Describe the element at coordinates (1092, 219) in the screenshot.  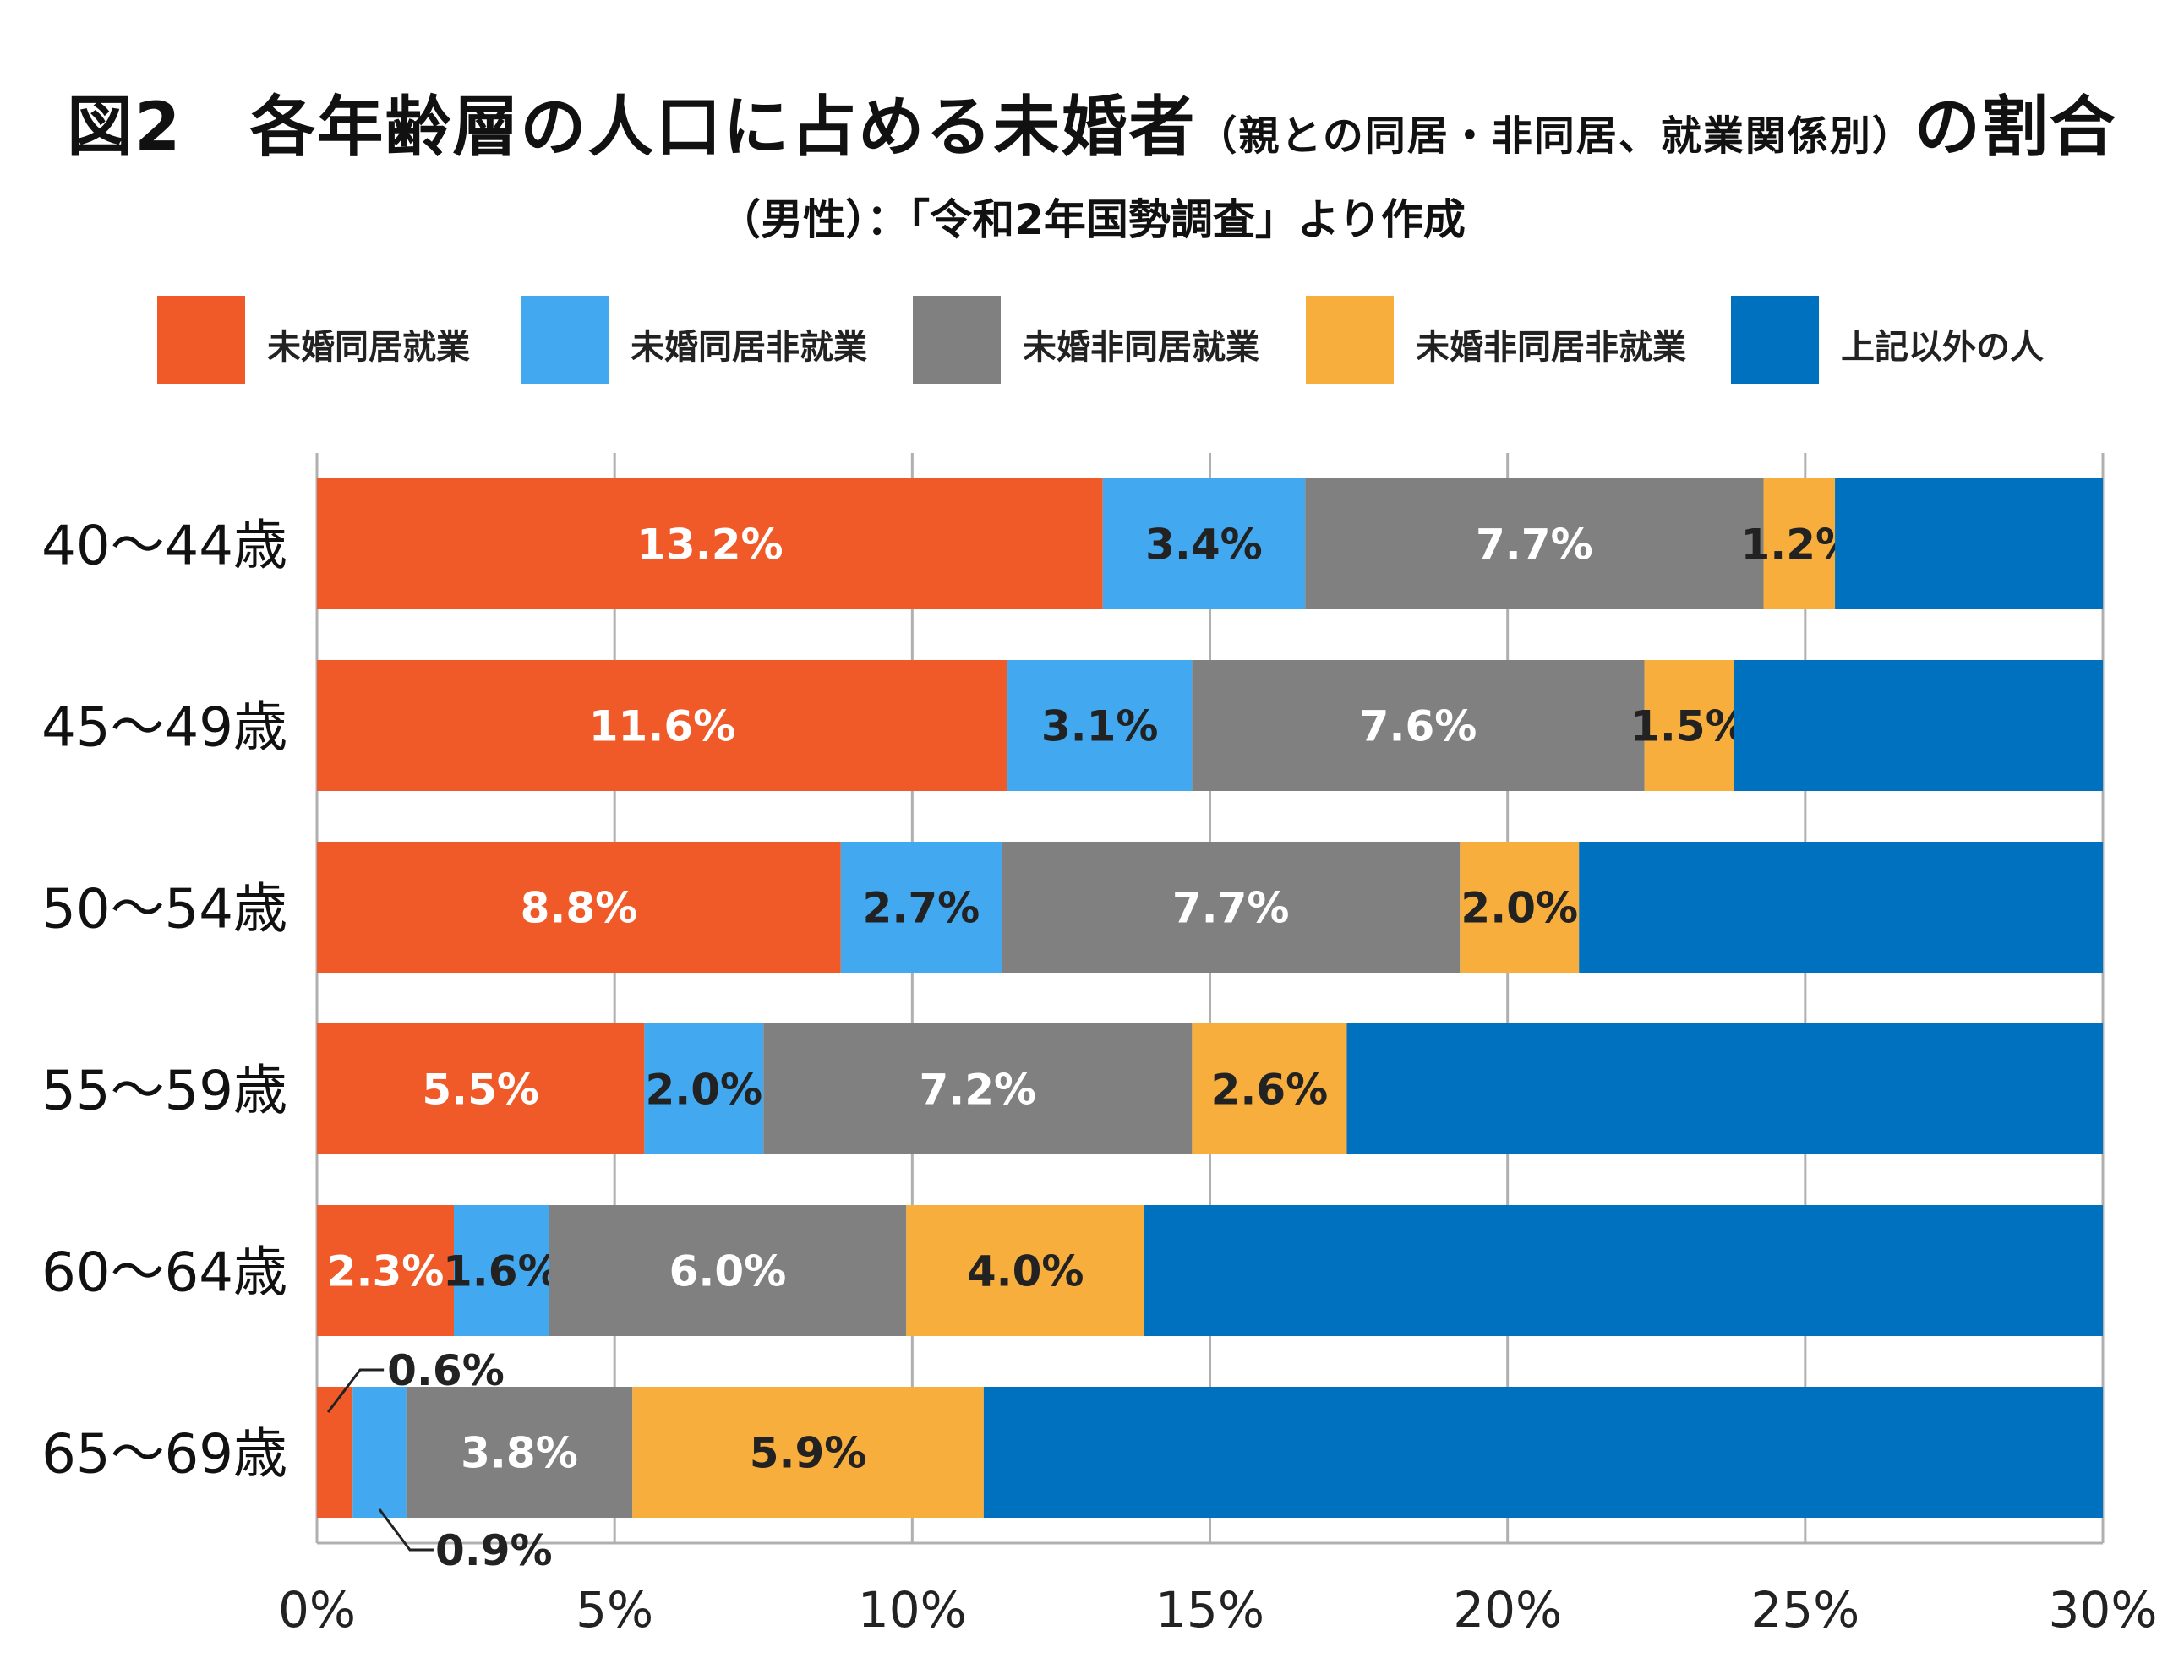
I see `chart-subtitle: （男性）：「令和2年国勢調査」より作成` at that location.